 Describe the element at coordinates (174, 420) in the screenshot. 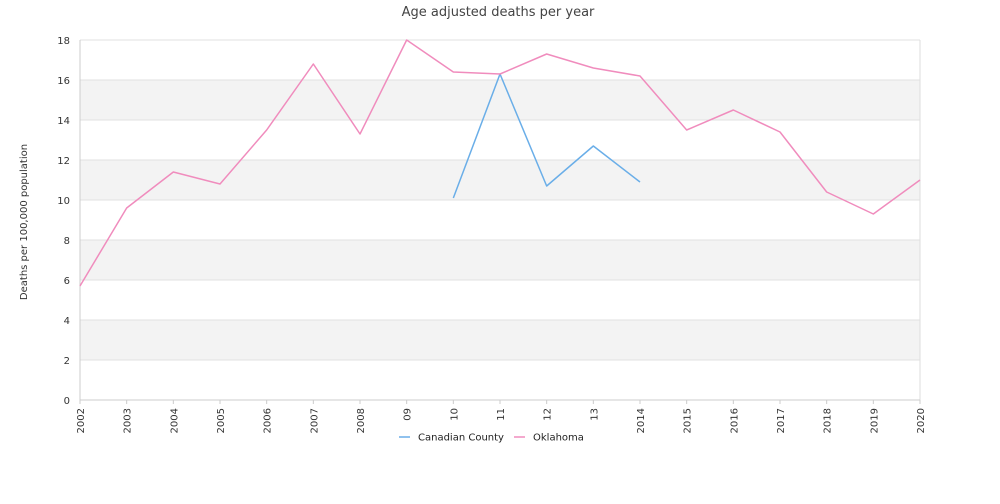

I see `x-tick-label: 2004` at that location.